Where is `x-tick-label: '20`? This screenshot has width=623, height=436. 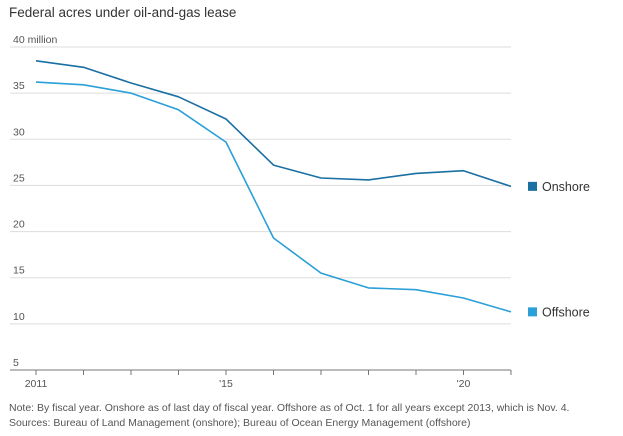 x-tick-label: '20 is located at coordinates (464, 384).